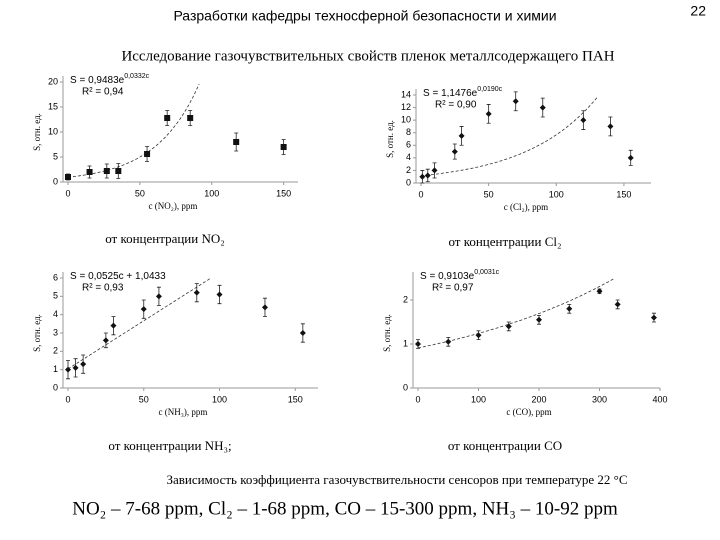 The height and width of the screenshot is (540, 720). Describe the element at coordinates (406, 107) in the screenshot. I see `y-tick-label: 12` at that location.